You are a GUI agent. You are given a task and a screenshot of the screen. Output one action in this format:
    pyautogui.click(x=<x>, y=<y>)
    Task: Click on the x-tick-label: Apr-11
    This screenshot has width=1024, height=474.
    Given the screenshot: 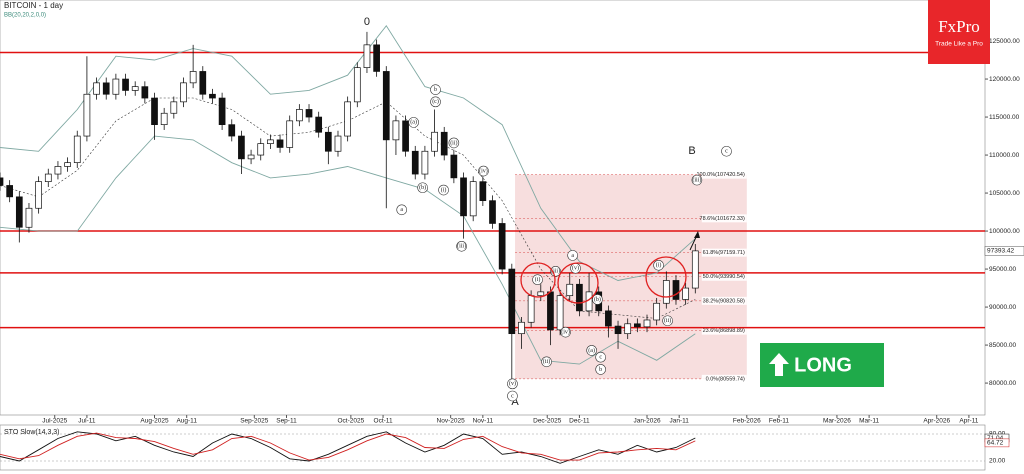 What is the action you would take?
    pyautogui.click(x=968, y=421)
    